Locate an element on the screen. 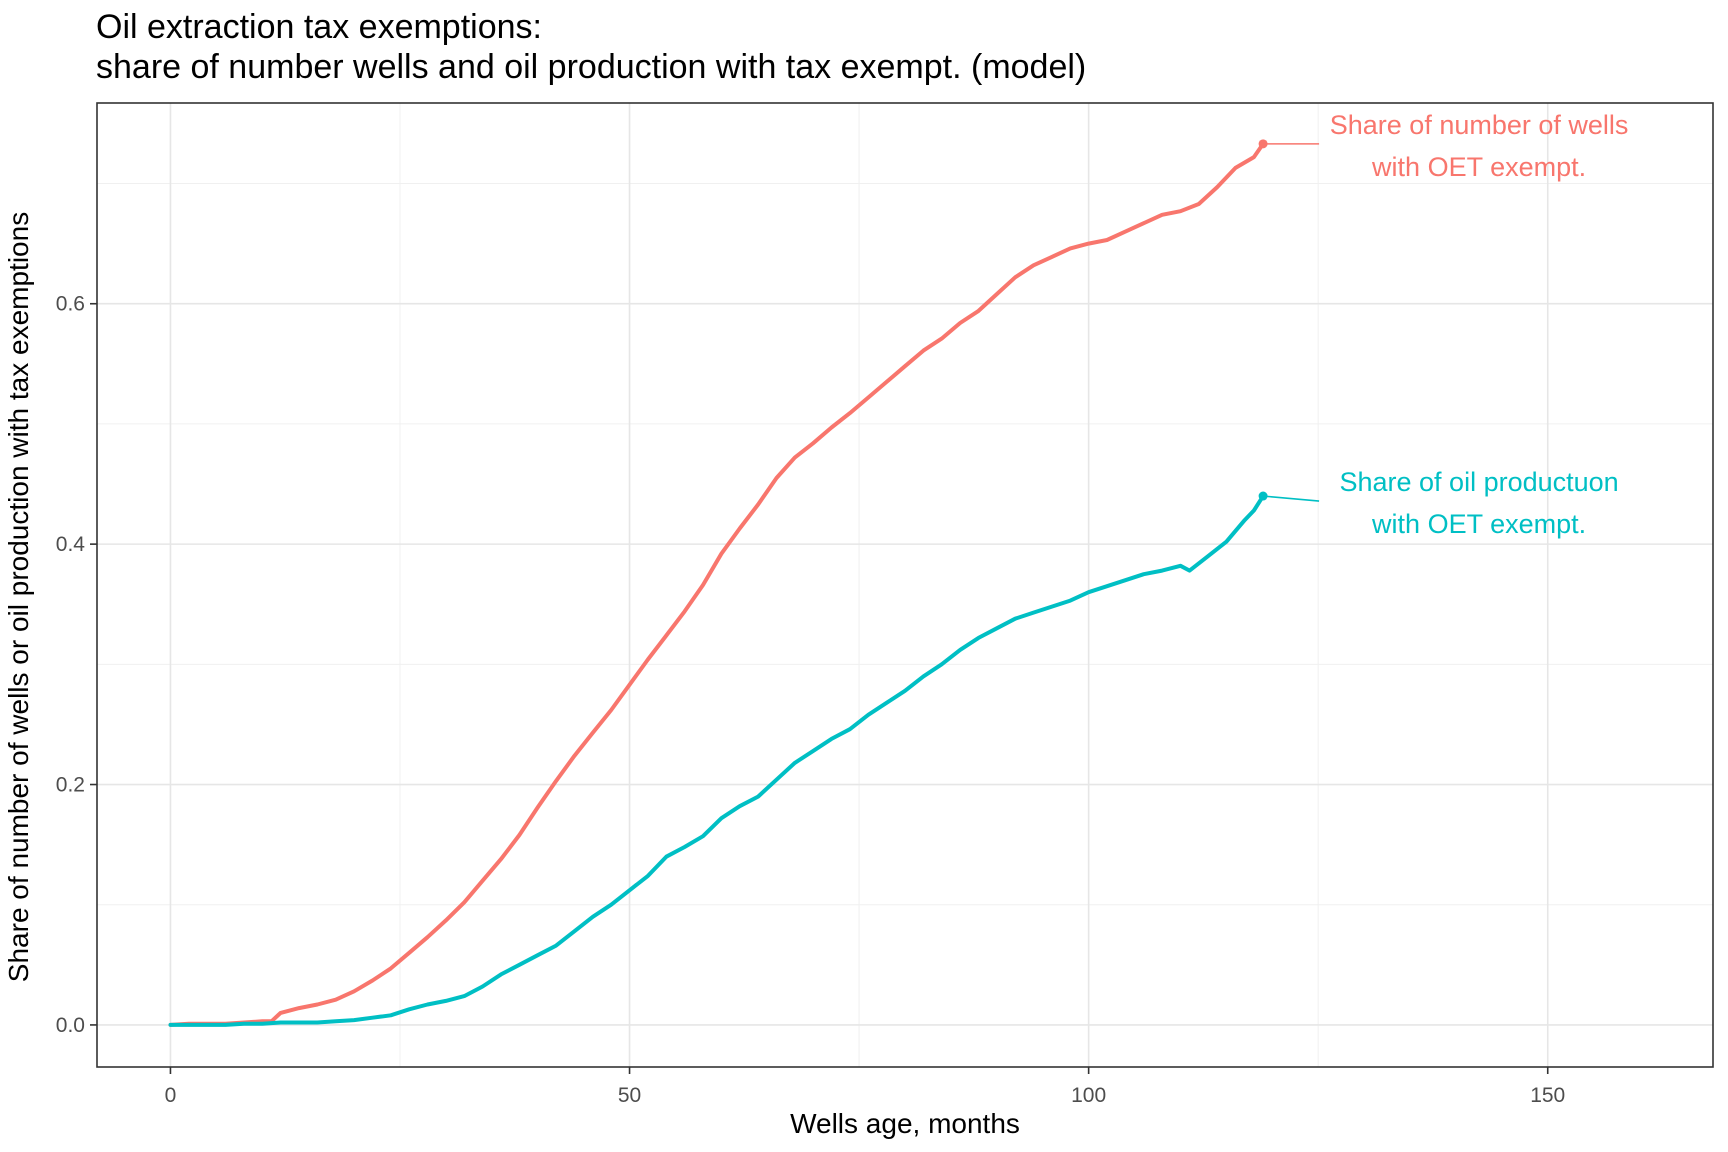 This screenshot has width=1728, height=1152. x-tick-label: 150 is located at coordinates (1547, 1095).